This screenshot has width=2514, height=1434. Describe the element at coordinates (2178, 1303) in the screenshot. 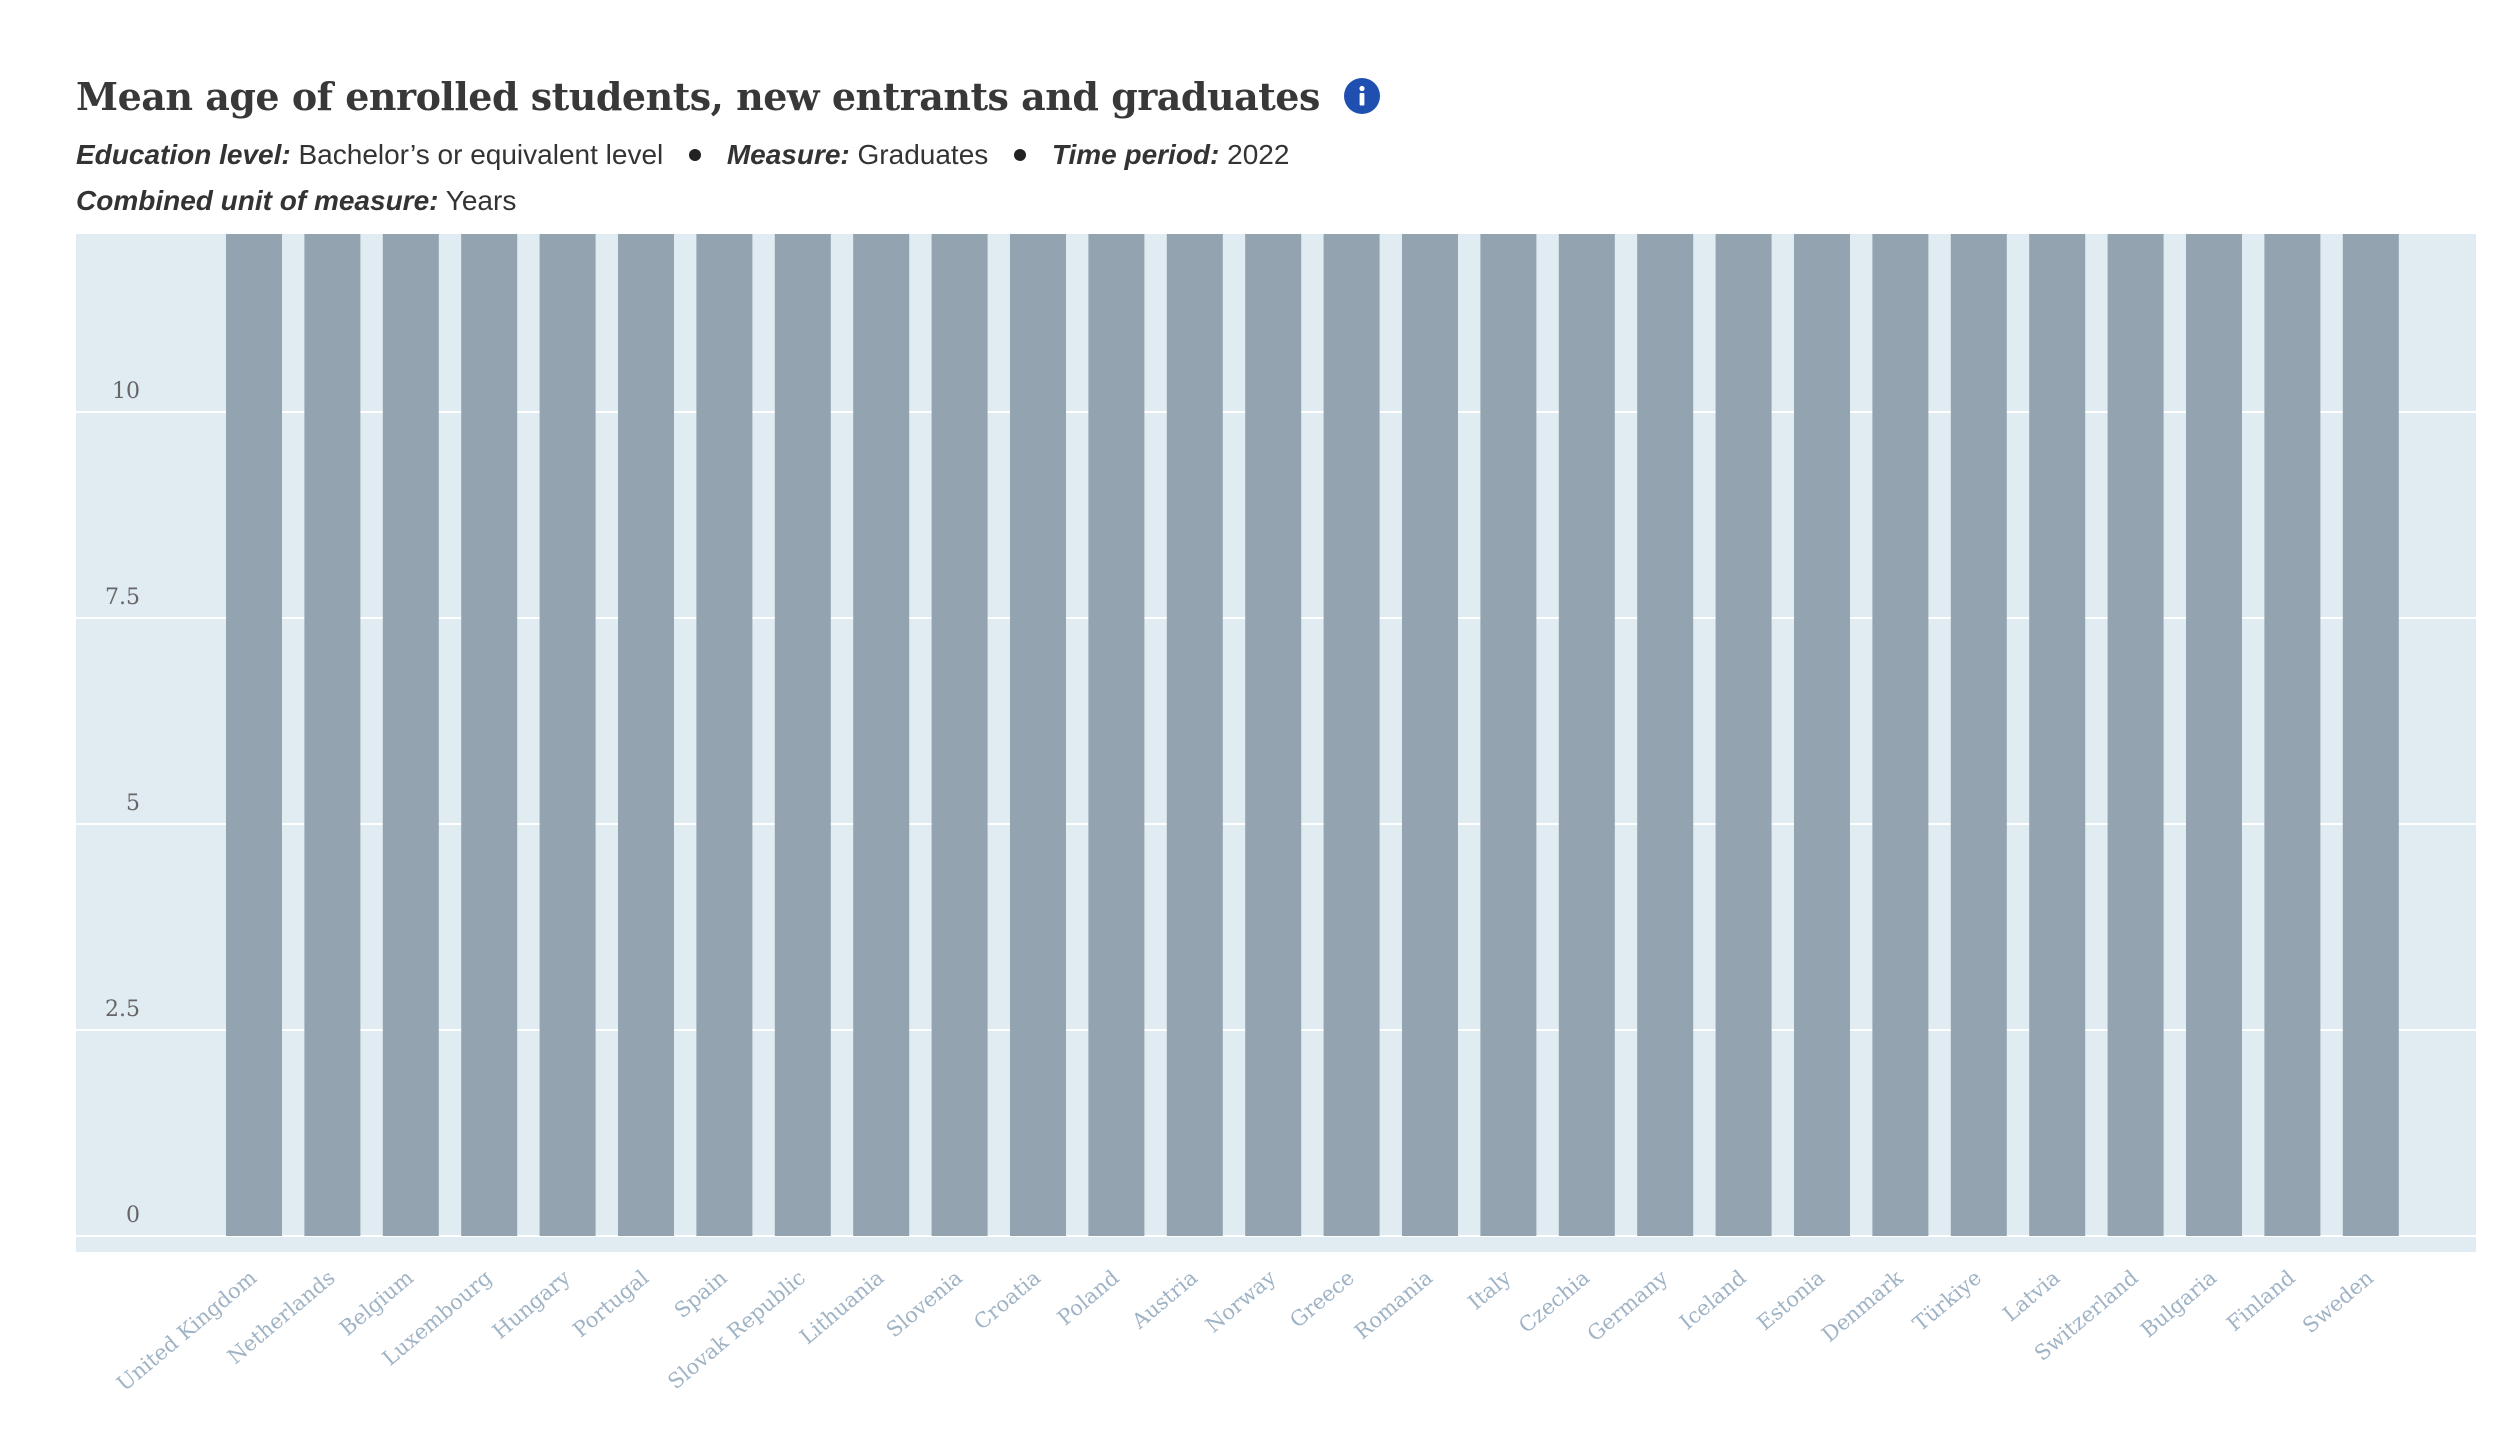

I see `x-tick-label: Bulgaria` at that location.